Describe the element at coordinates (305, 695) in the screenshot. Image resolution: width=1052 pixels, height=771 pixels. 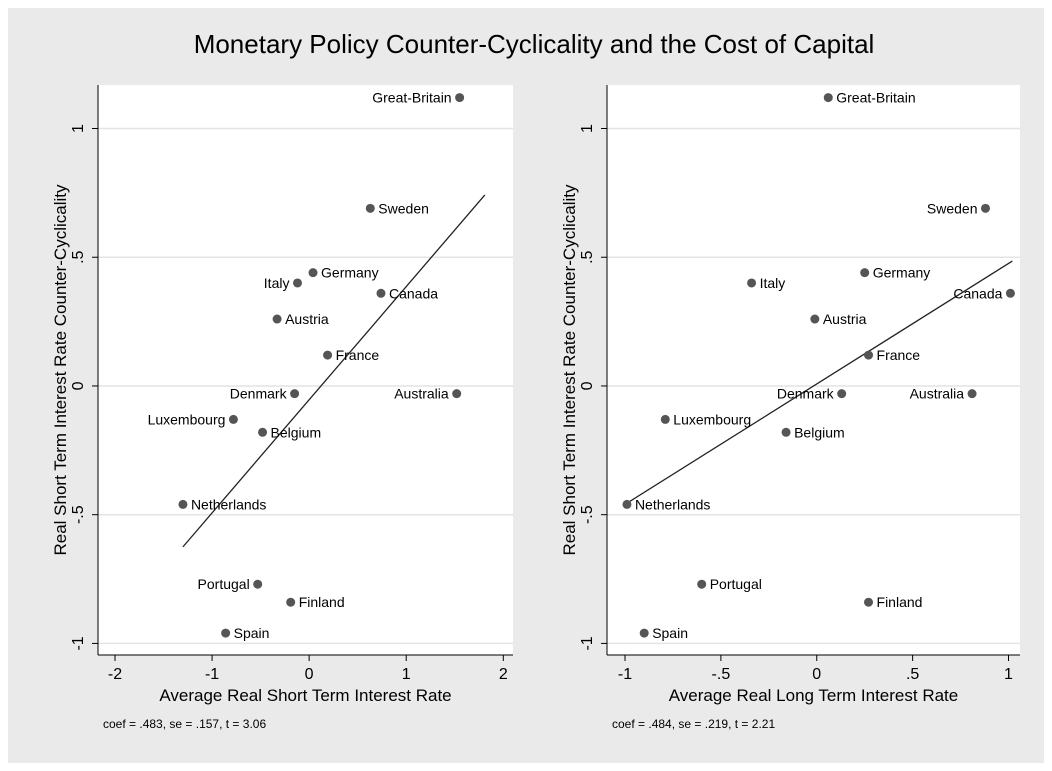
I see `x-axis-title: Average Real Short Term Interest Rate` at that location.